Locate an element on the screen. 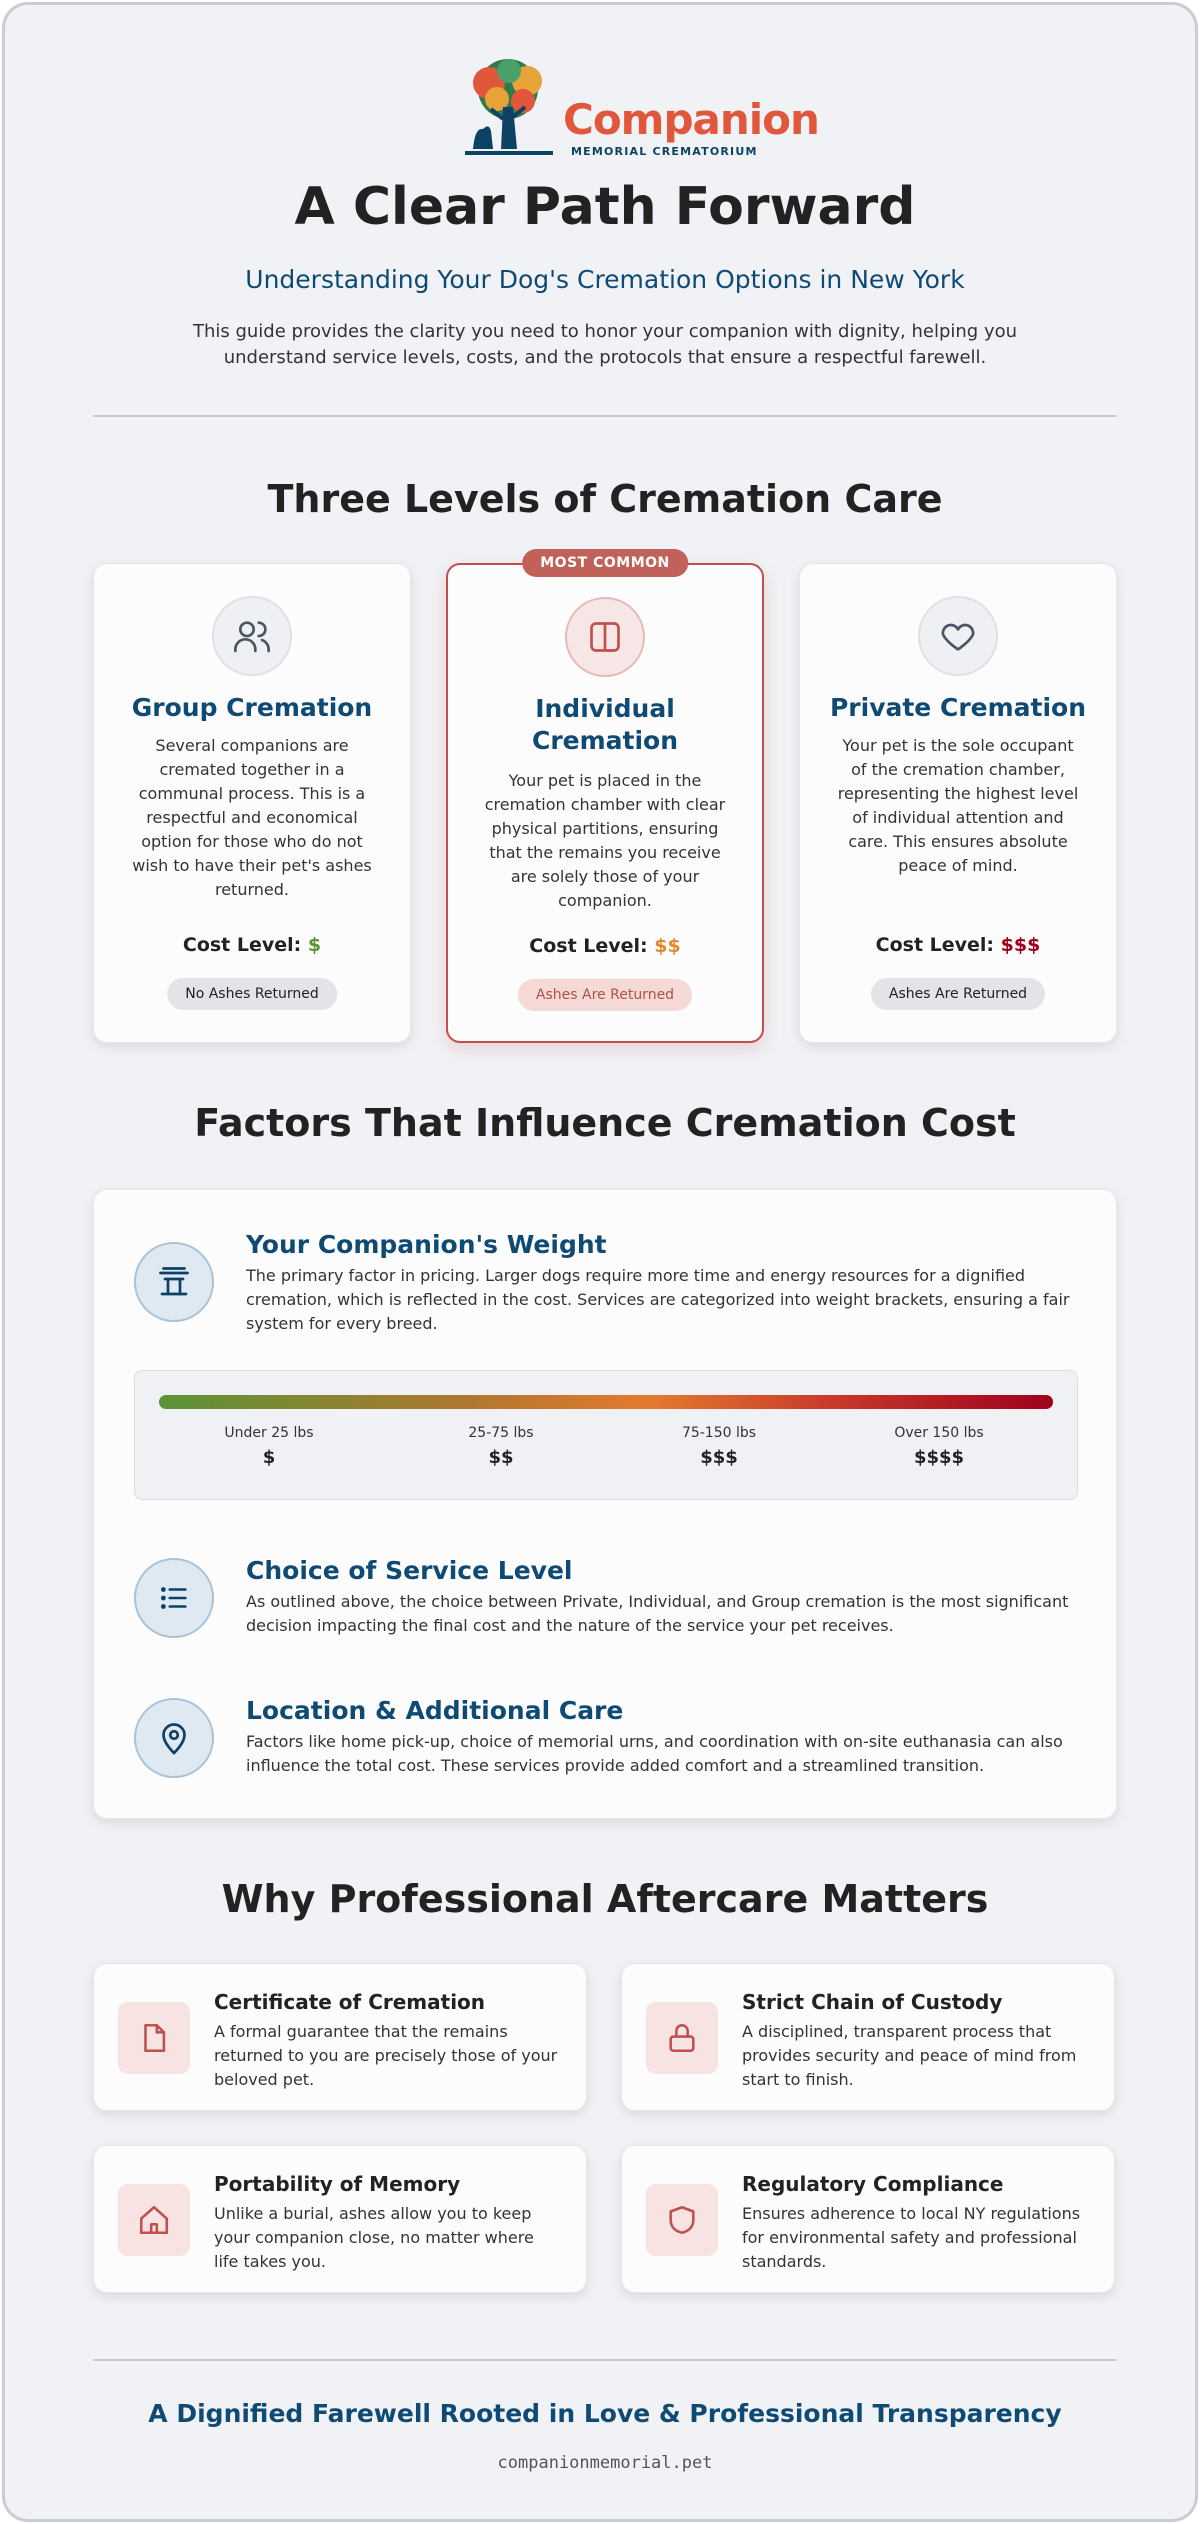 The image size is (1200, 2524). tier-name: Private Cremation is located at coordinates (958, 707).